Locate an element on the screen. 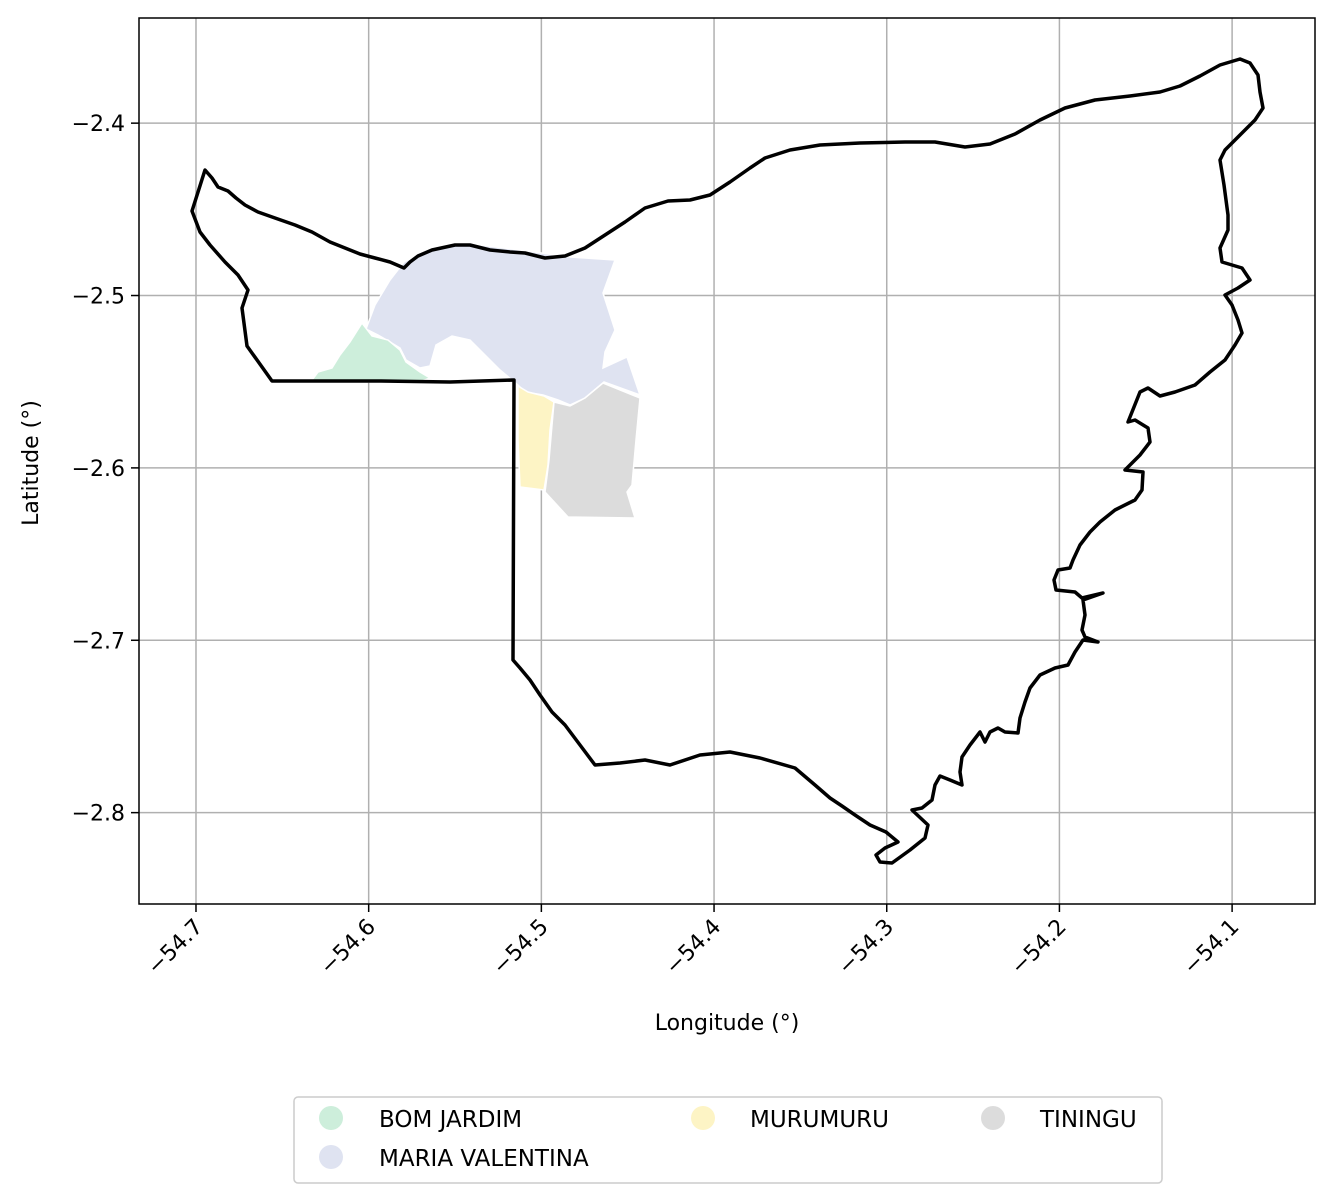 The height and width of the screenshot is (1202, 1335). legend-marker-maria-valentina is located at coordinates (331, 1157).